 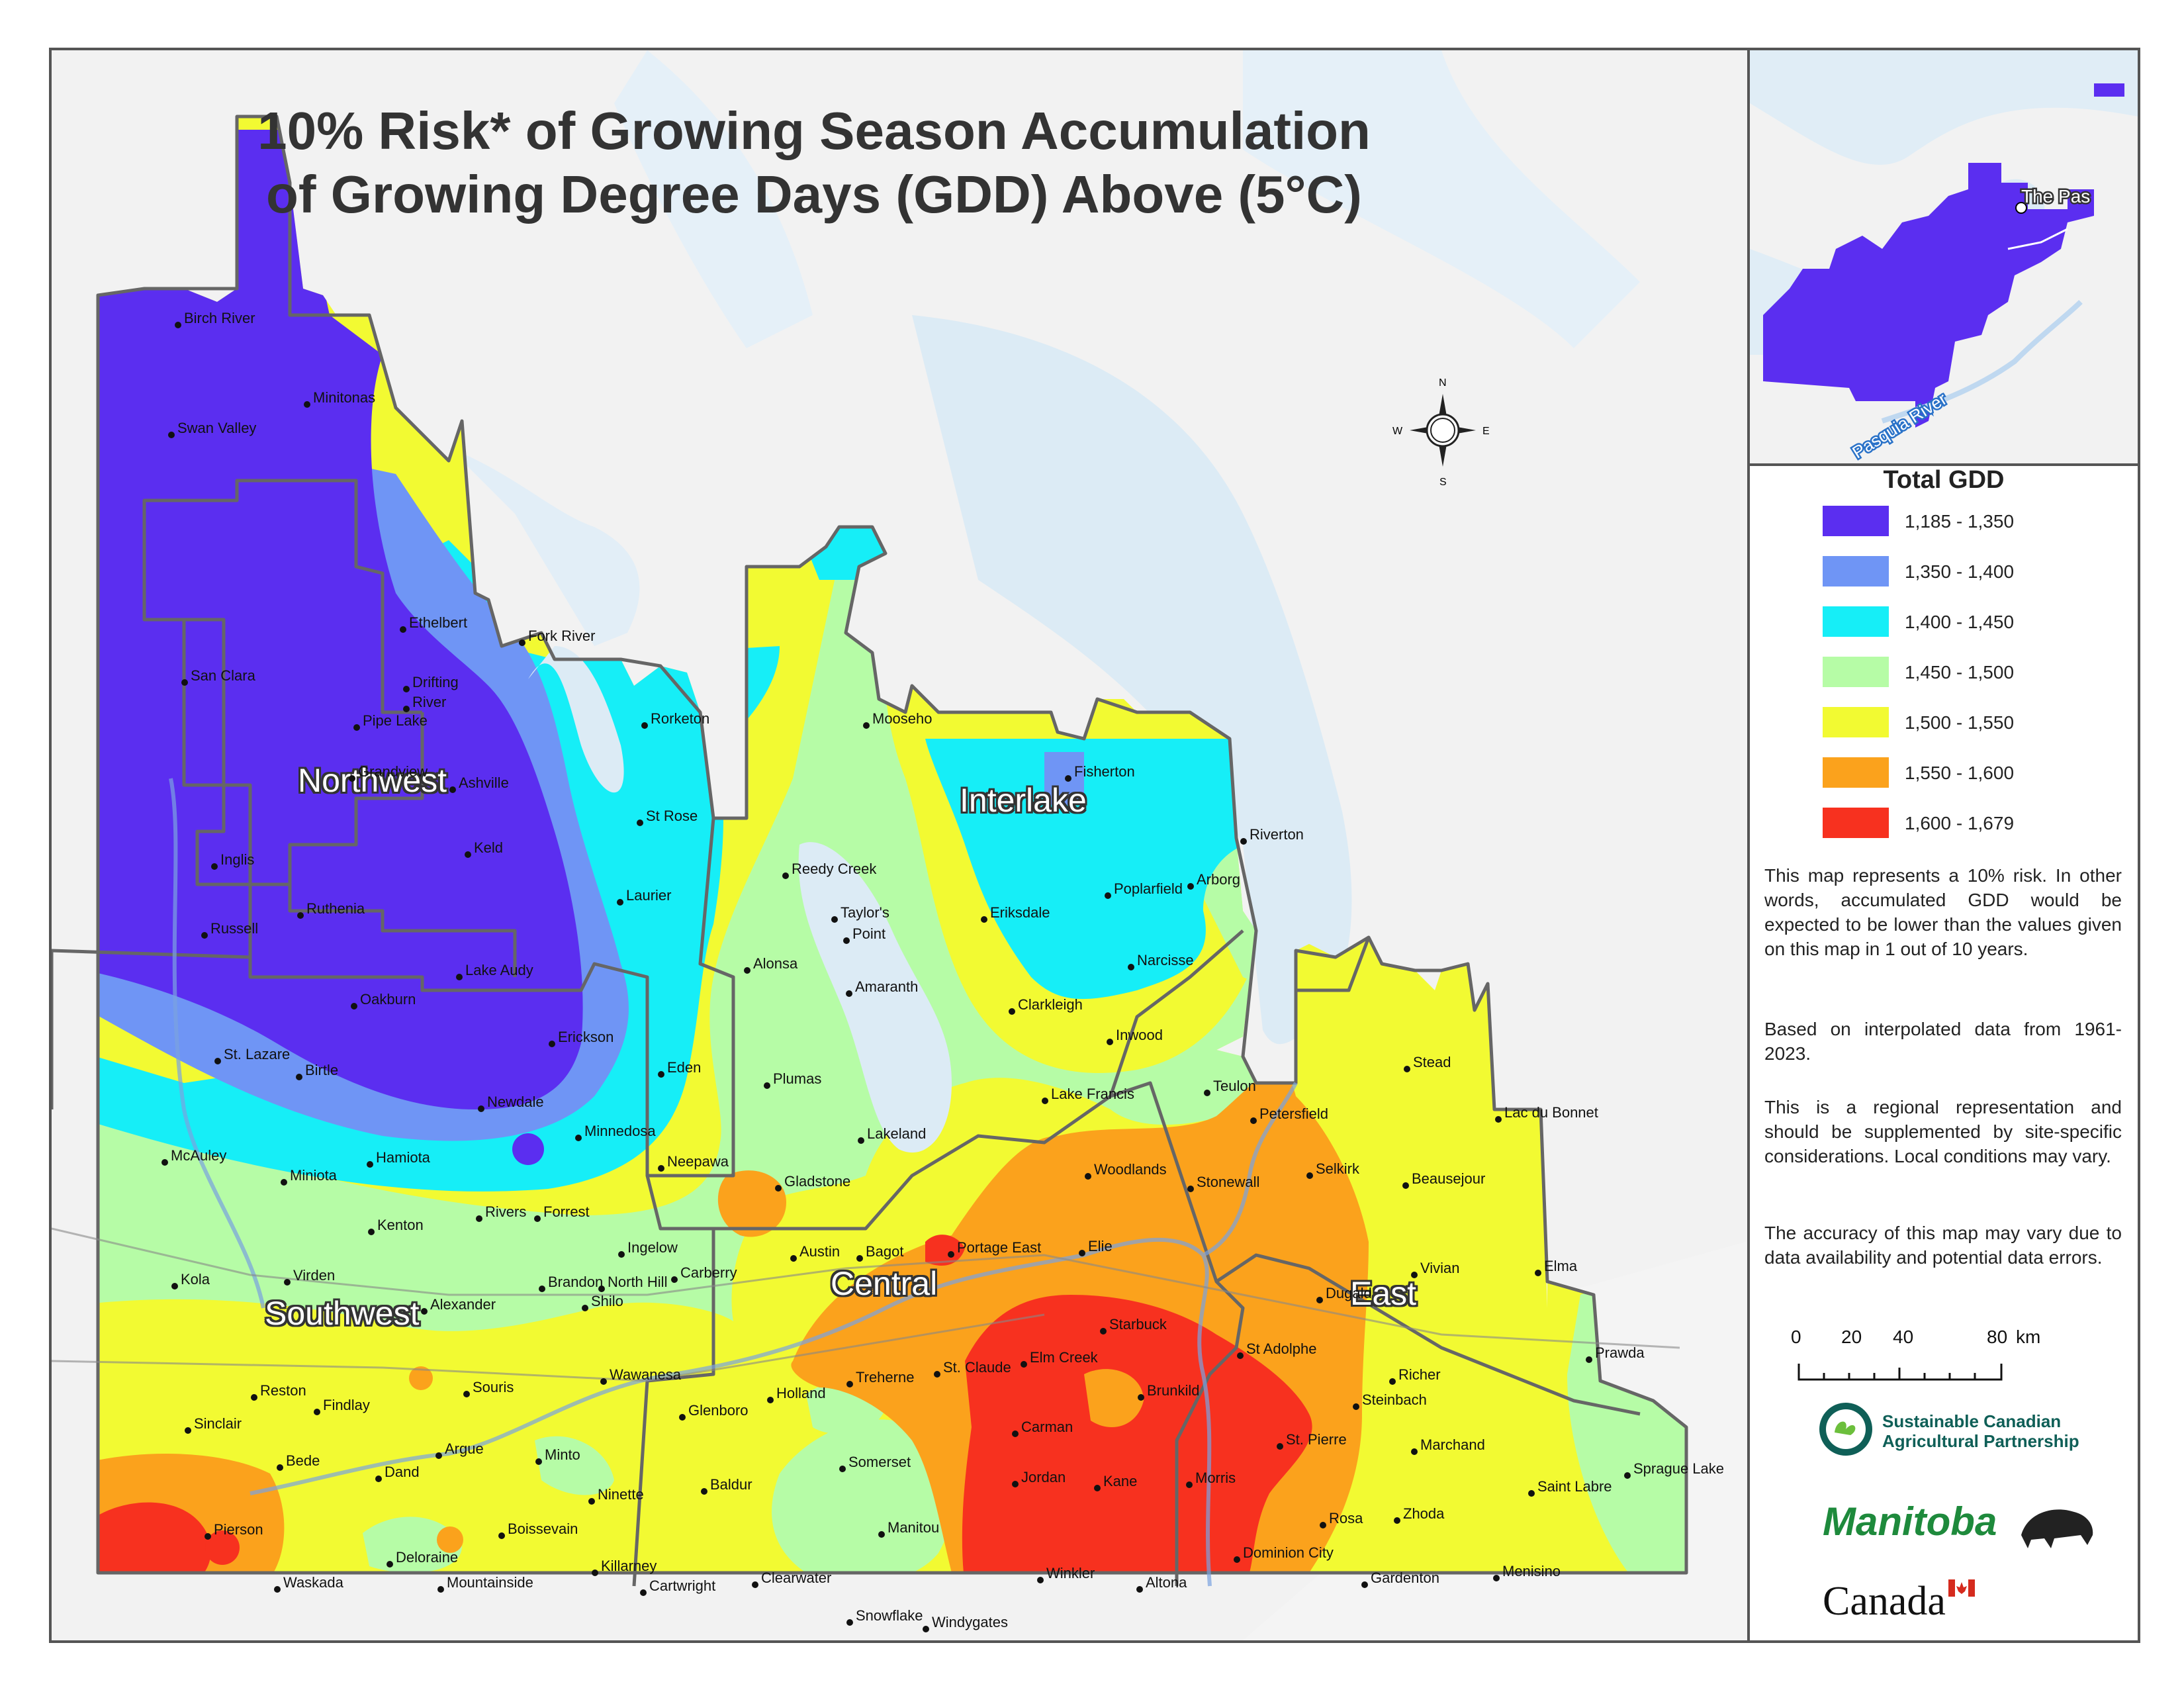 I want to click on city-label: Reedy Creek, so click(x=835, y=869).